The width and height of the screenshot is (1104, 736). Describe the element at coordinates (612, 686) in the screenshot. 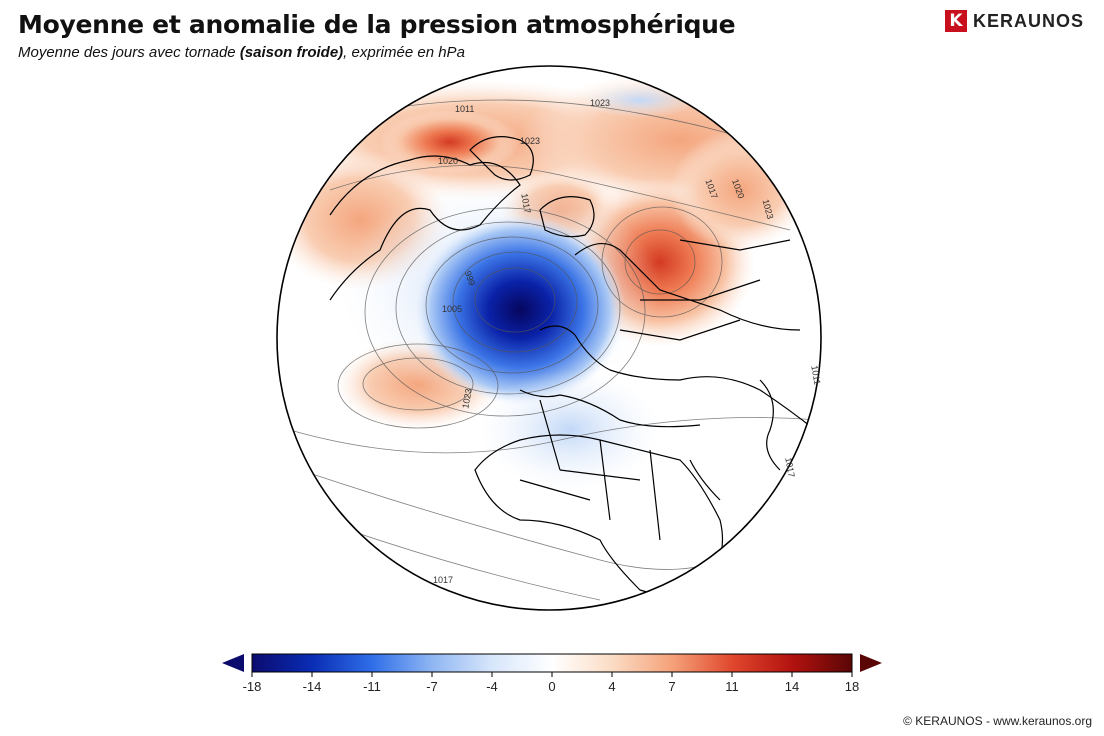

I see `colorbar-tick-label: 4` at that location.